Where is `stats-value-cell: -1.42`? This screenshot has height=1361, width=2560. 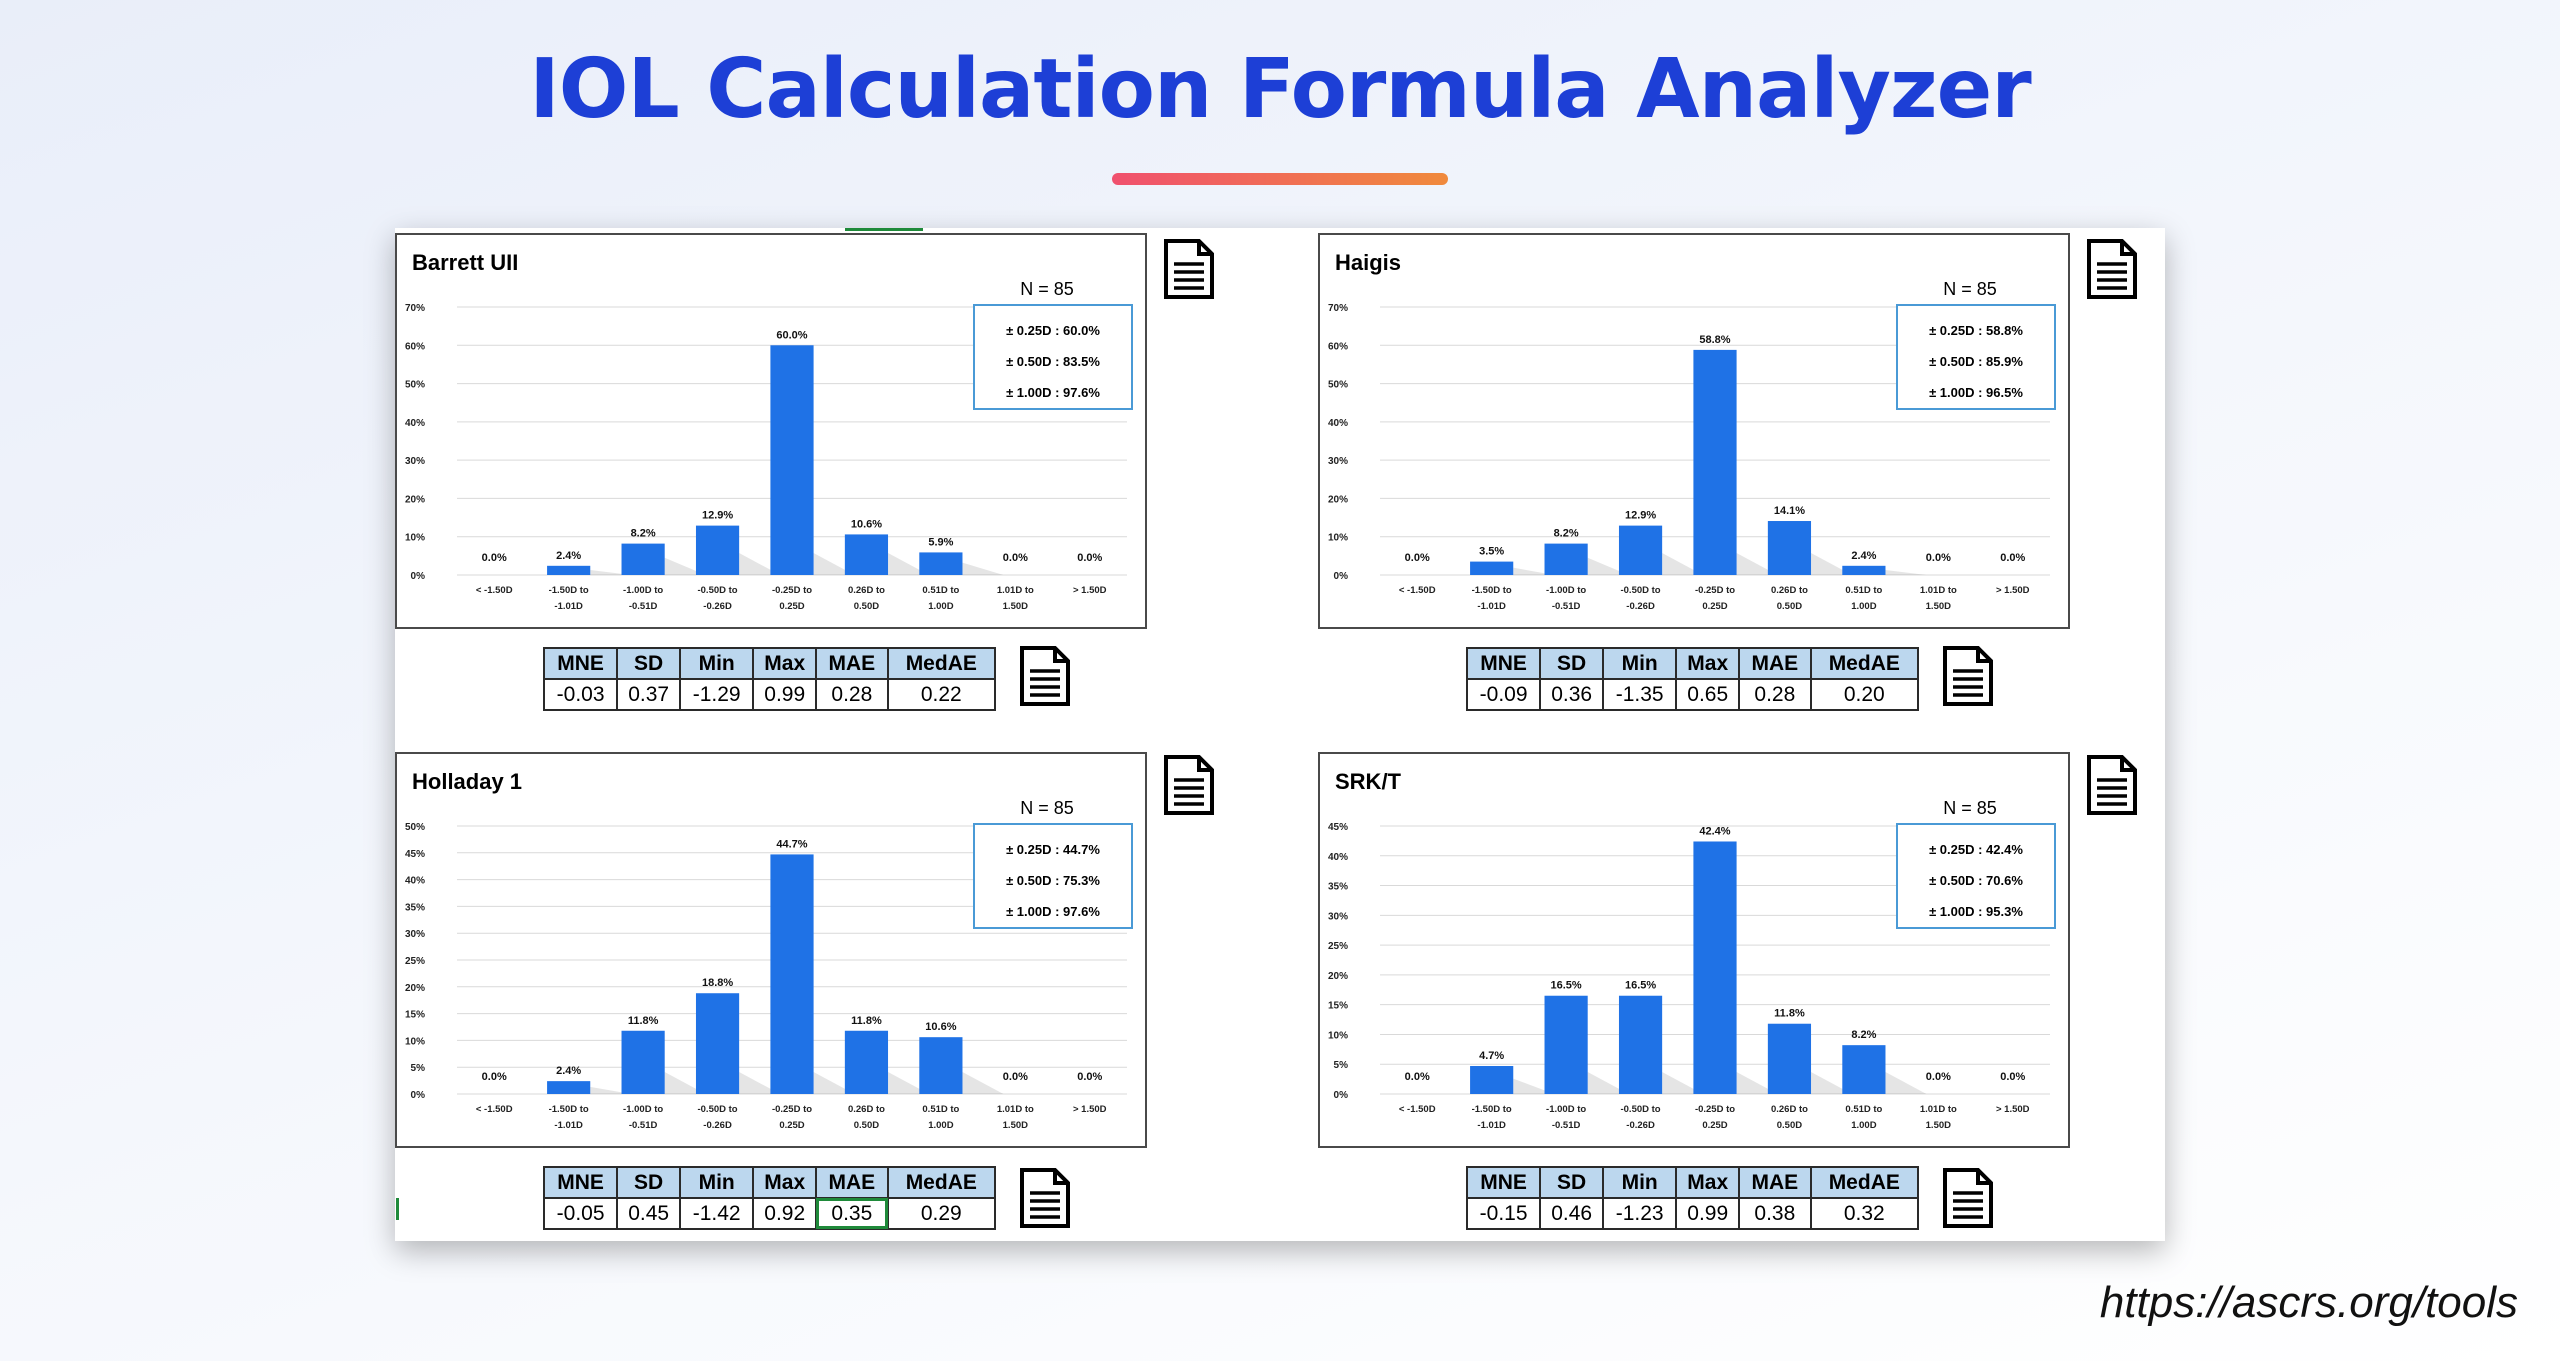 stats-value-cell: -1.42 is located at coordinates (717, 1213).